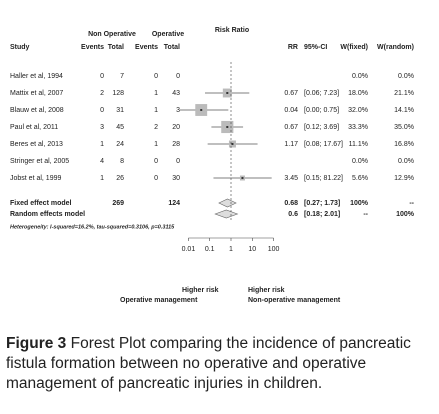 The height and width of the screenshot is (414, 439). I want to click on right-label: Non-operative management, so click(294, 300).